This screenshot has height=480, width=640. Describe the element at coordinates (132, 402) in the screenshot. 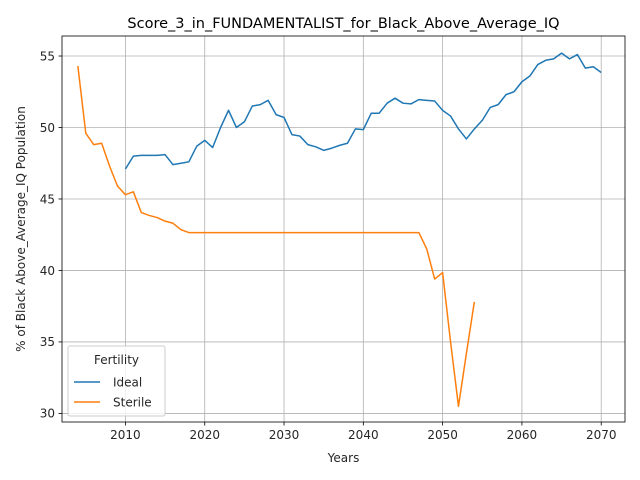

I see `legend-label-sterile: Sterile` at that location.